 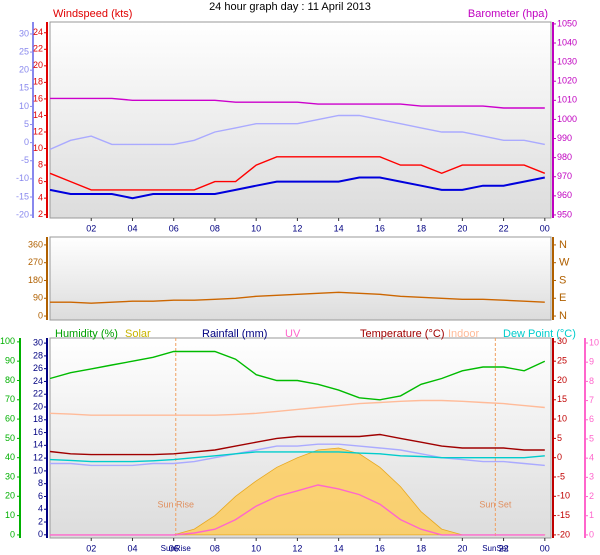 I want to click on y-tick-label: 14, so click(x=38, y=115).